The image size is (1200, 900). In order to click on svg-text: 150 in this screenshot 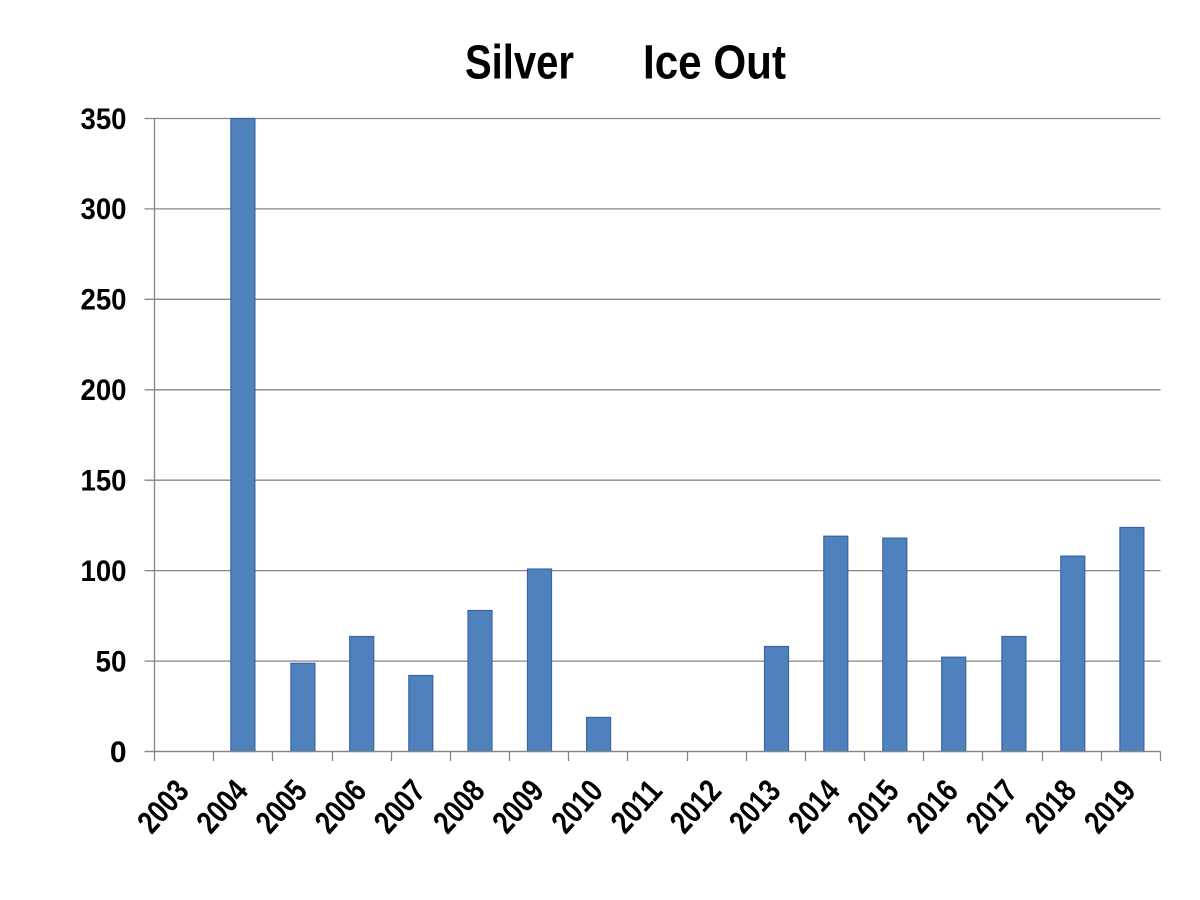, I will do `click(104, 481)`.